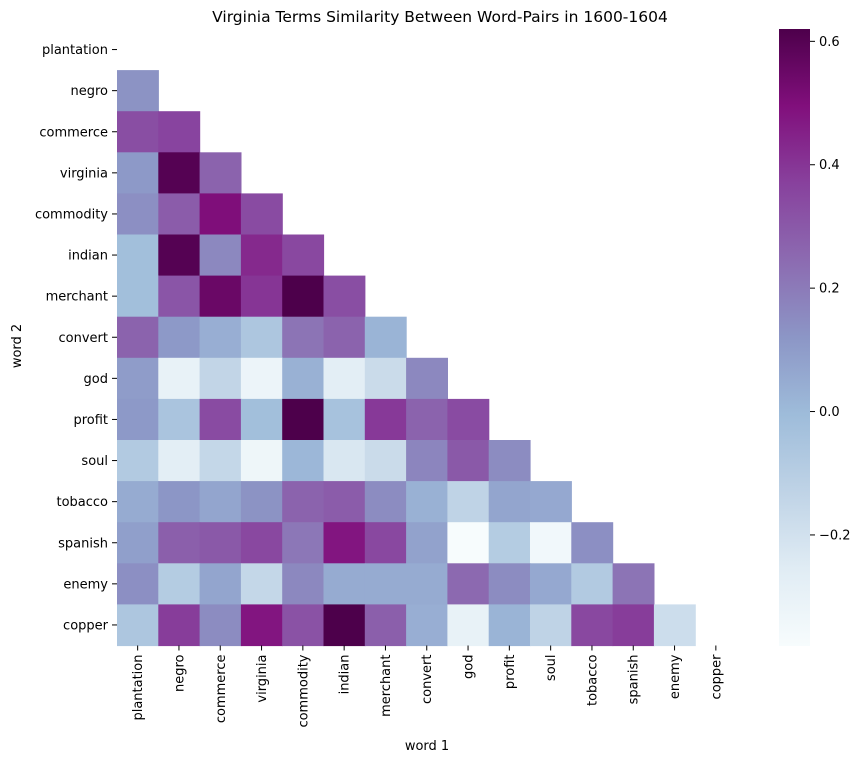 The image size is (860, 763). Describe the element at coordinates (345, 675) in the screenshot. I see `x-tick-label: indian` at that location.